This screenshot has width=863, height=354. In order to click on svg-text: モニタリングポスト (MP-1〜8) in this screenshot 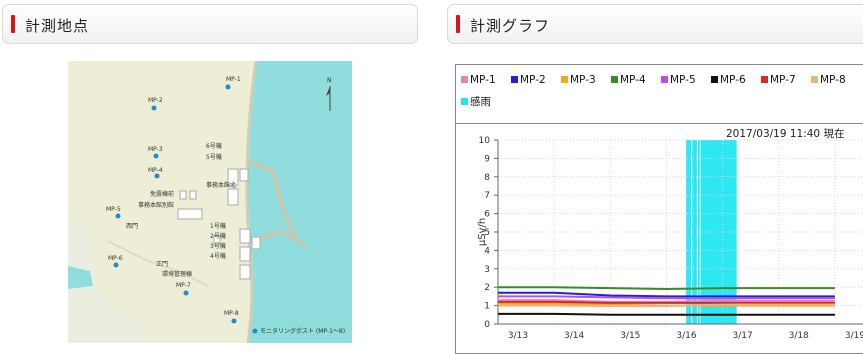, I will do `click(302, 331)`.